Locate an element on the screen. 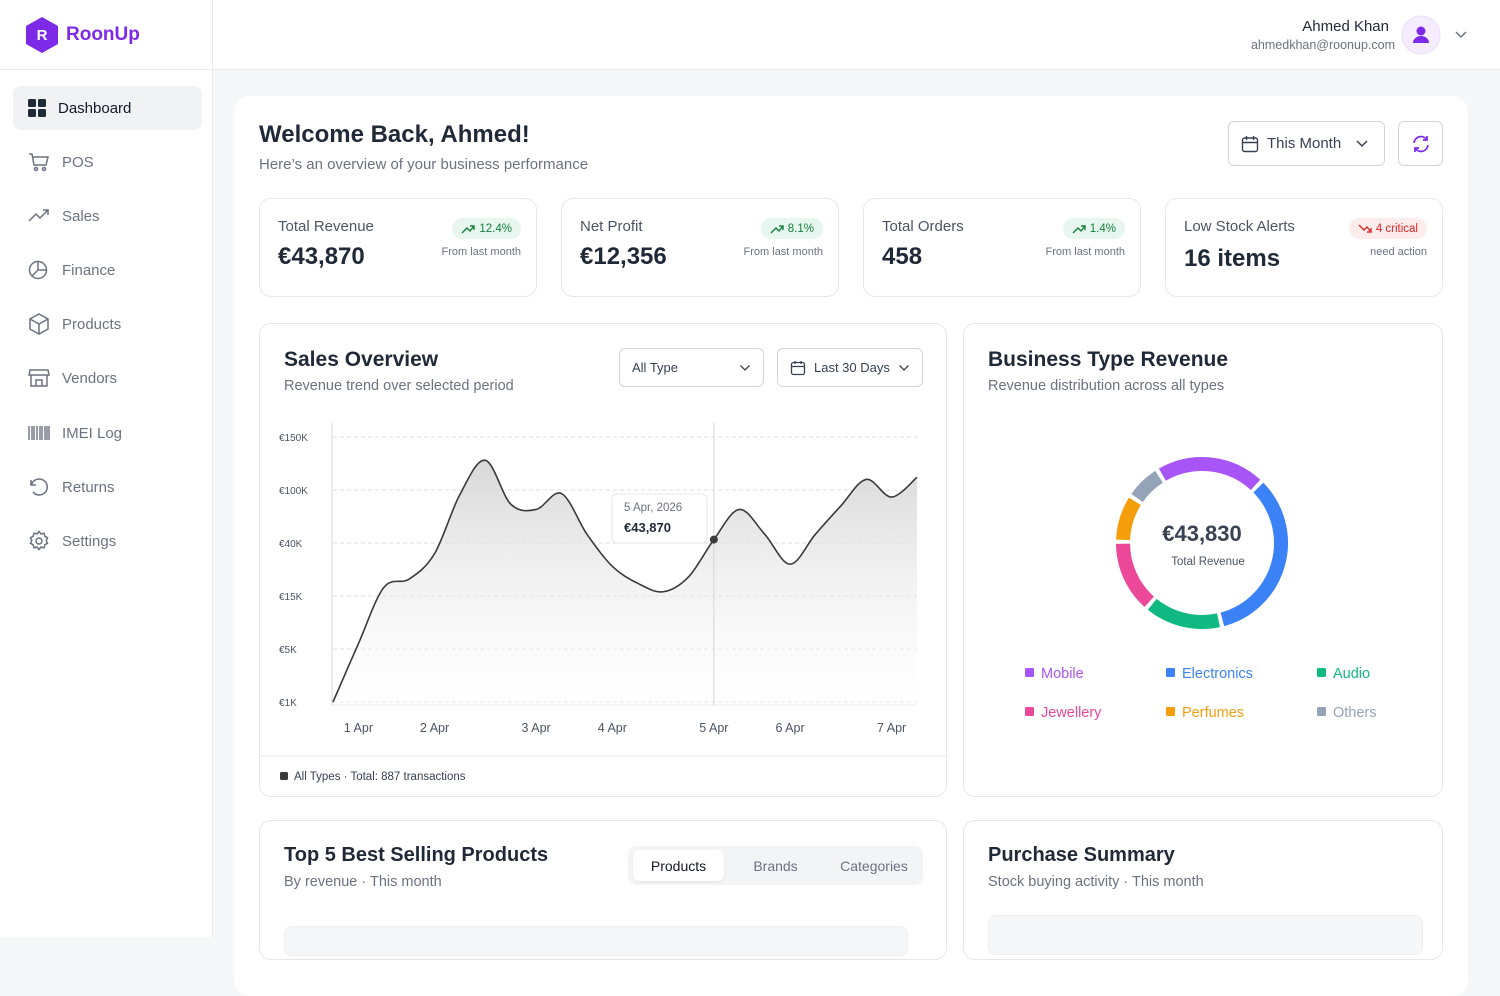 The width and height of the screenshot is (1500, 996). brand: RoonUp is located at coordinates (103, 34).